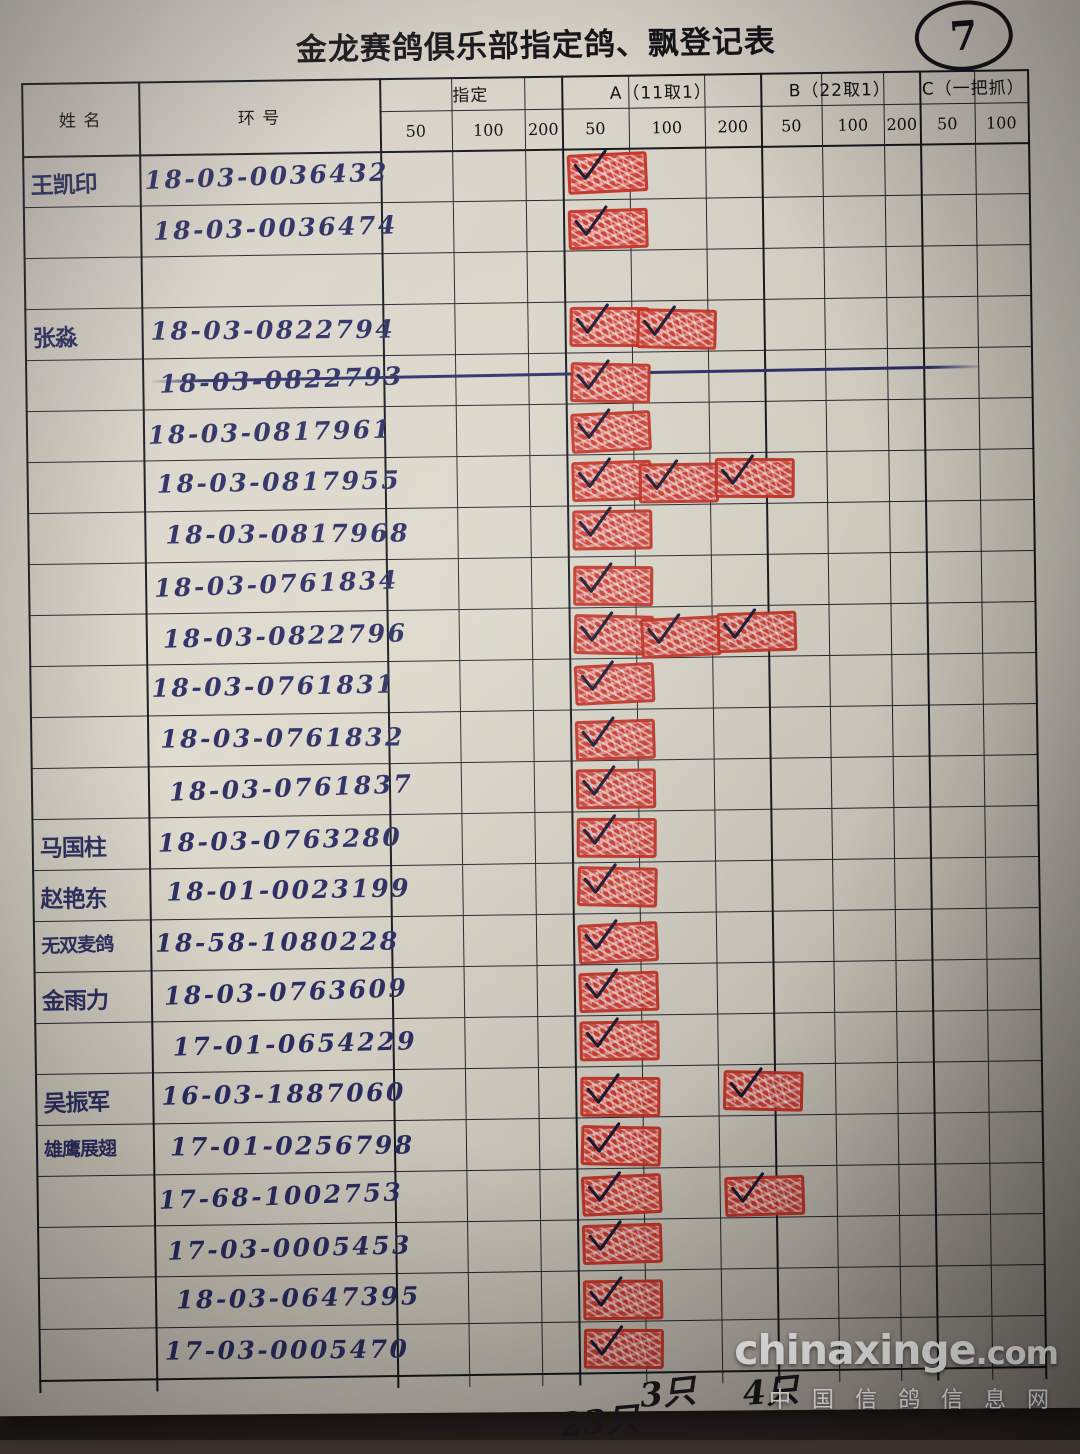 This screenshot has height=1454, width=1080. I want to click on header-designated-200: 200, so click(543, 129).